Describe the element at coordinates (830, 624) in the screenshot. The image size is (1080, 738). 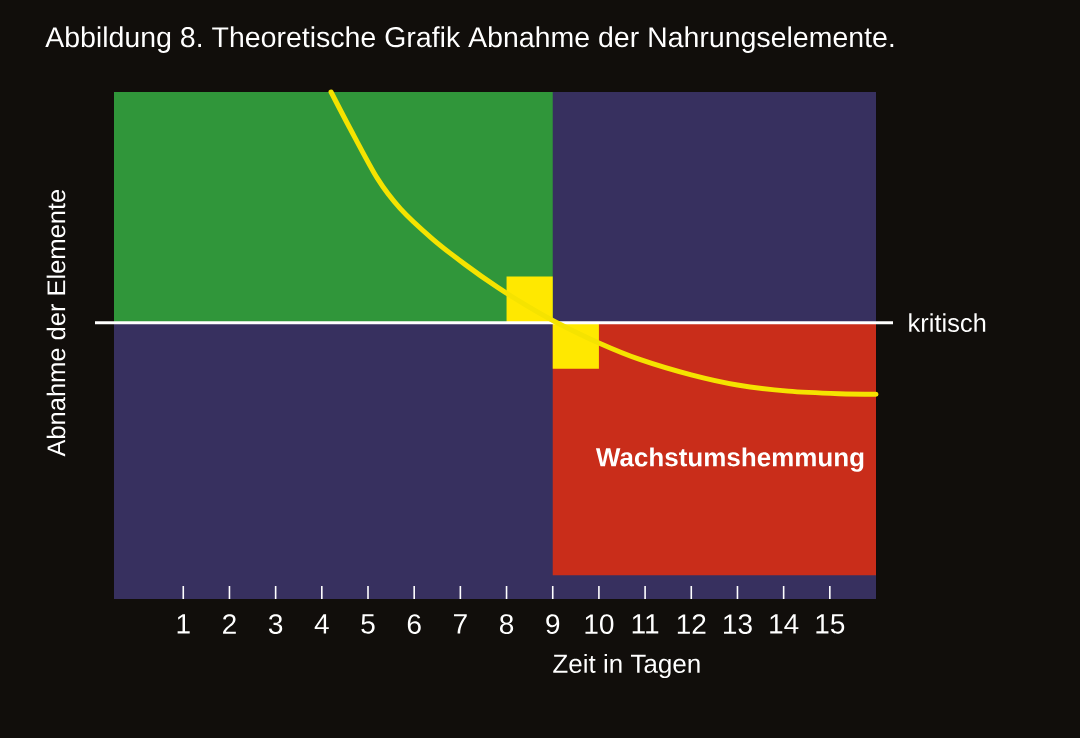
I see `x-tick-label: 15` at that location.